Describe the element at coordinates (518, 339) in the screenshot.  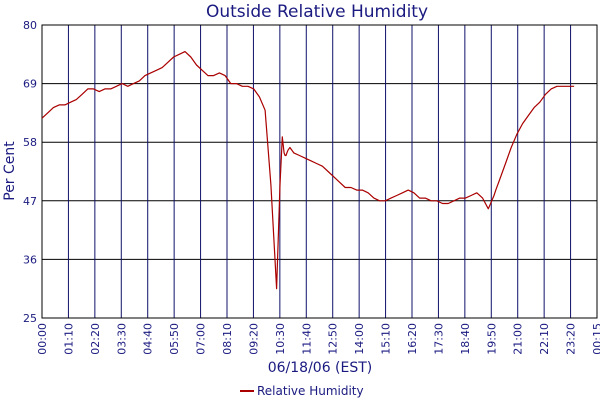
I see `x-tick-label: 21:00` at that location.